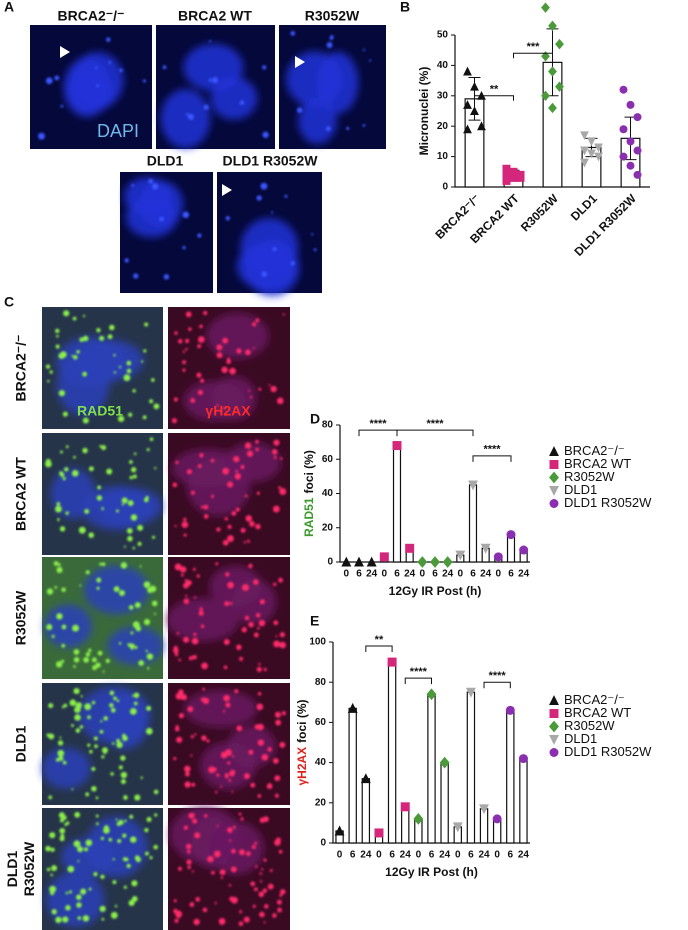  Describe the element at coordinates (317, 642) in the screenshot. I see `y-tick-label: 100` at that location.